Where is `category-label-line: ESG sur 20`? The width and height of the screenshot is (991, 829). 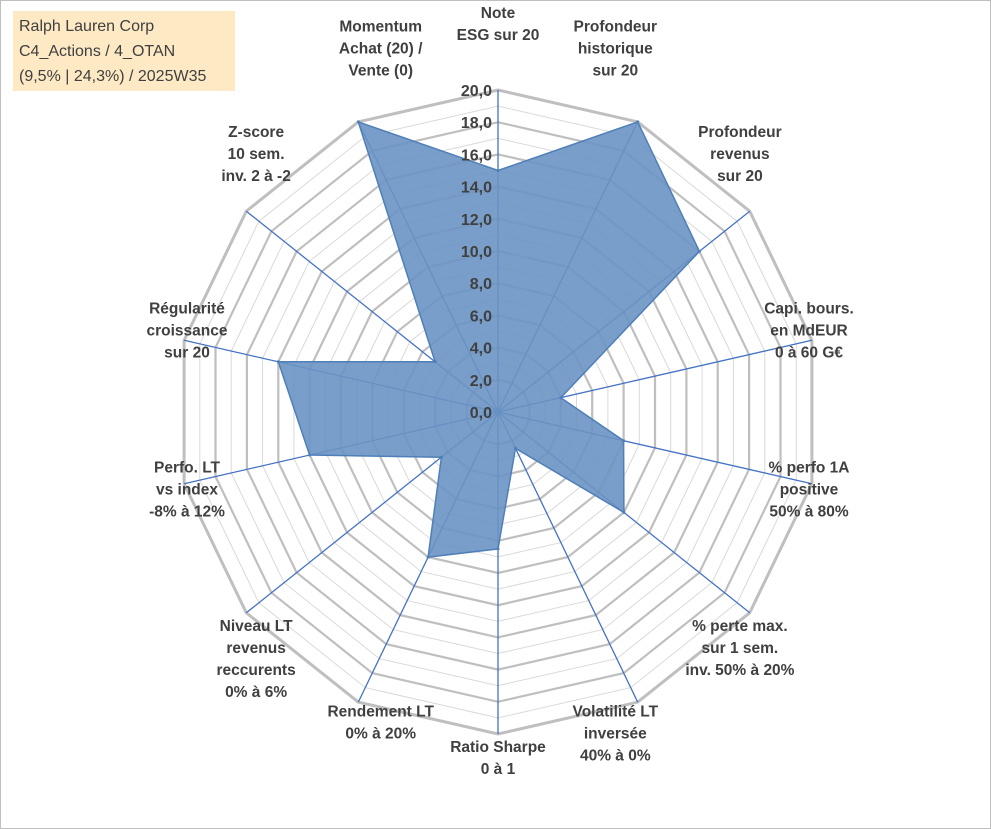
category-label-line: ESG sur 20 is located at coordinates (498, 35).